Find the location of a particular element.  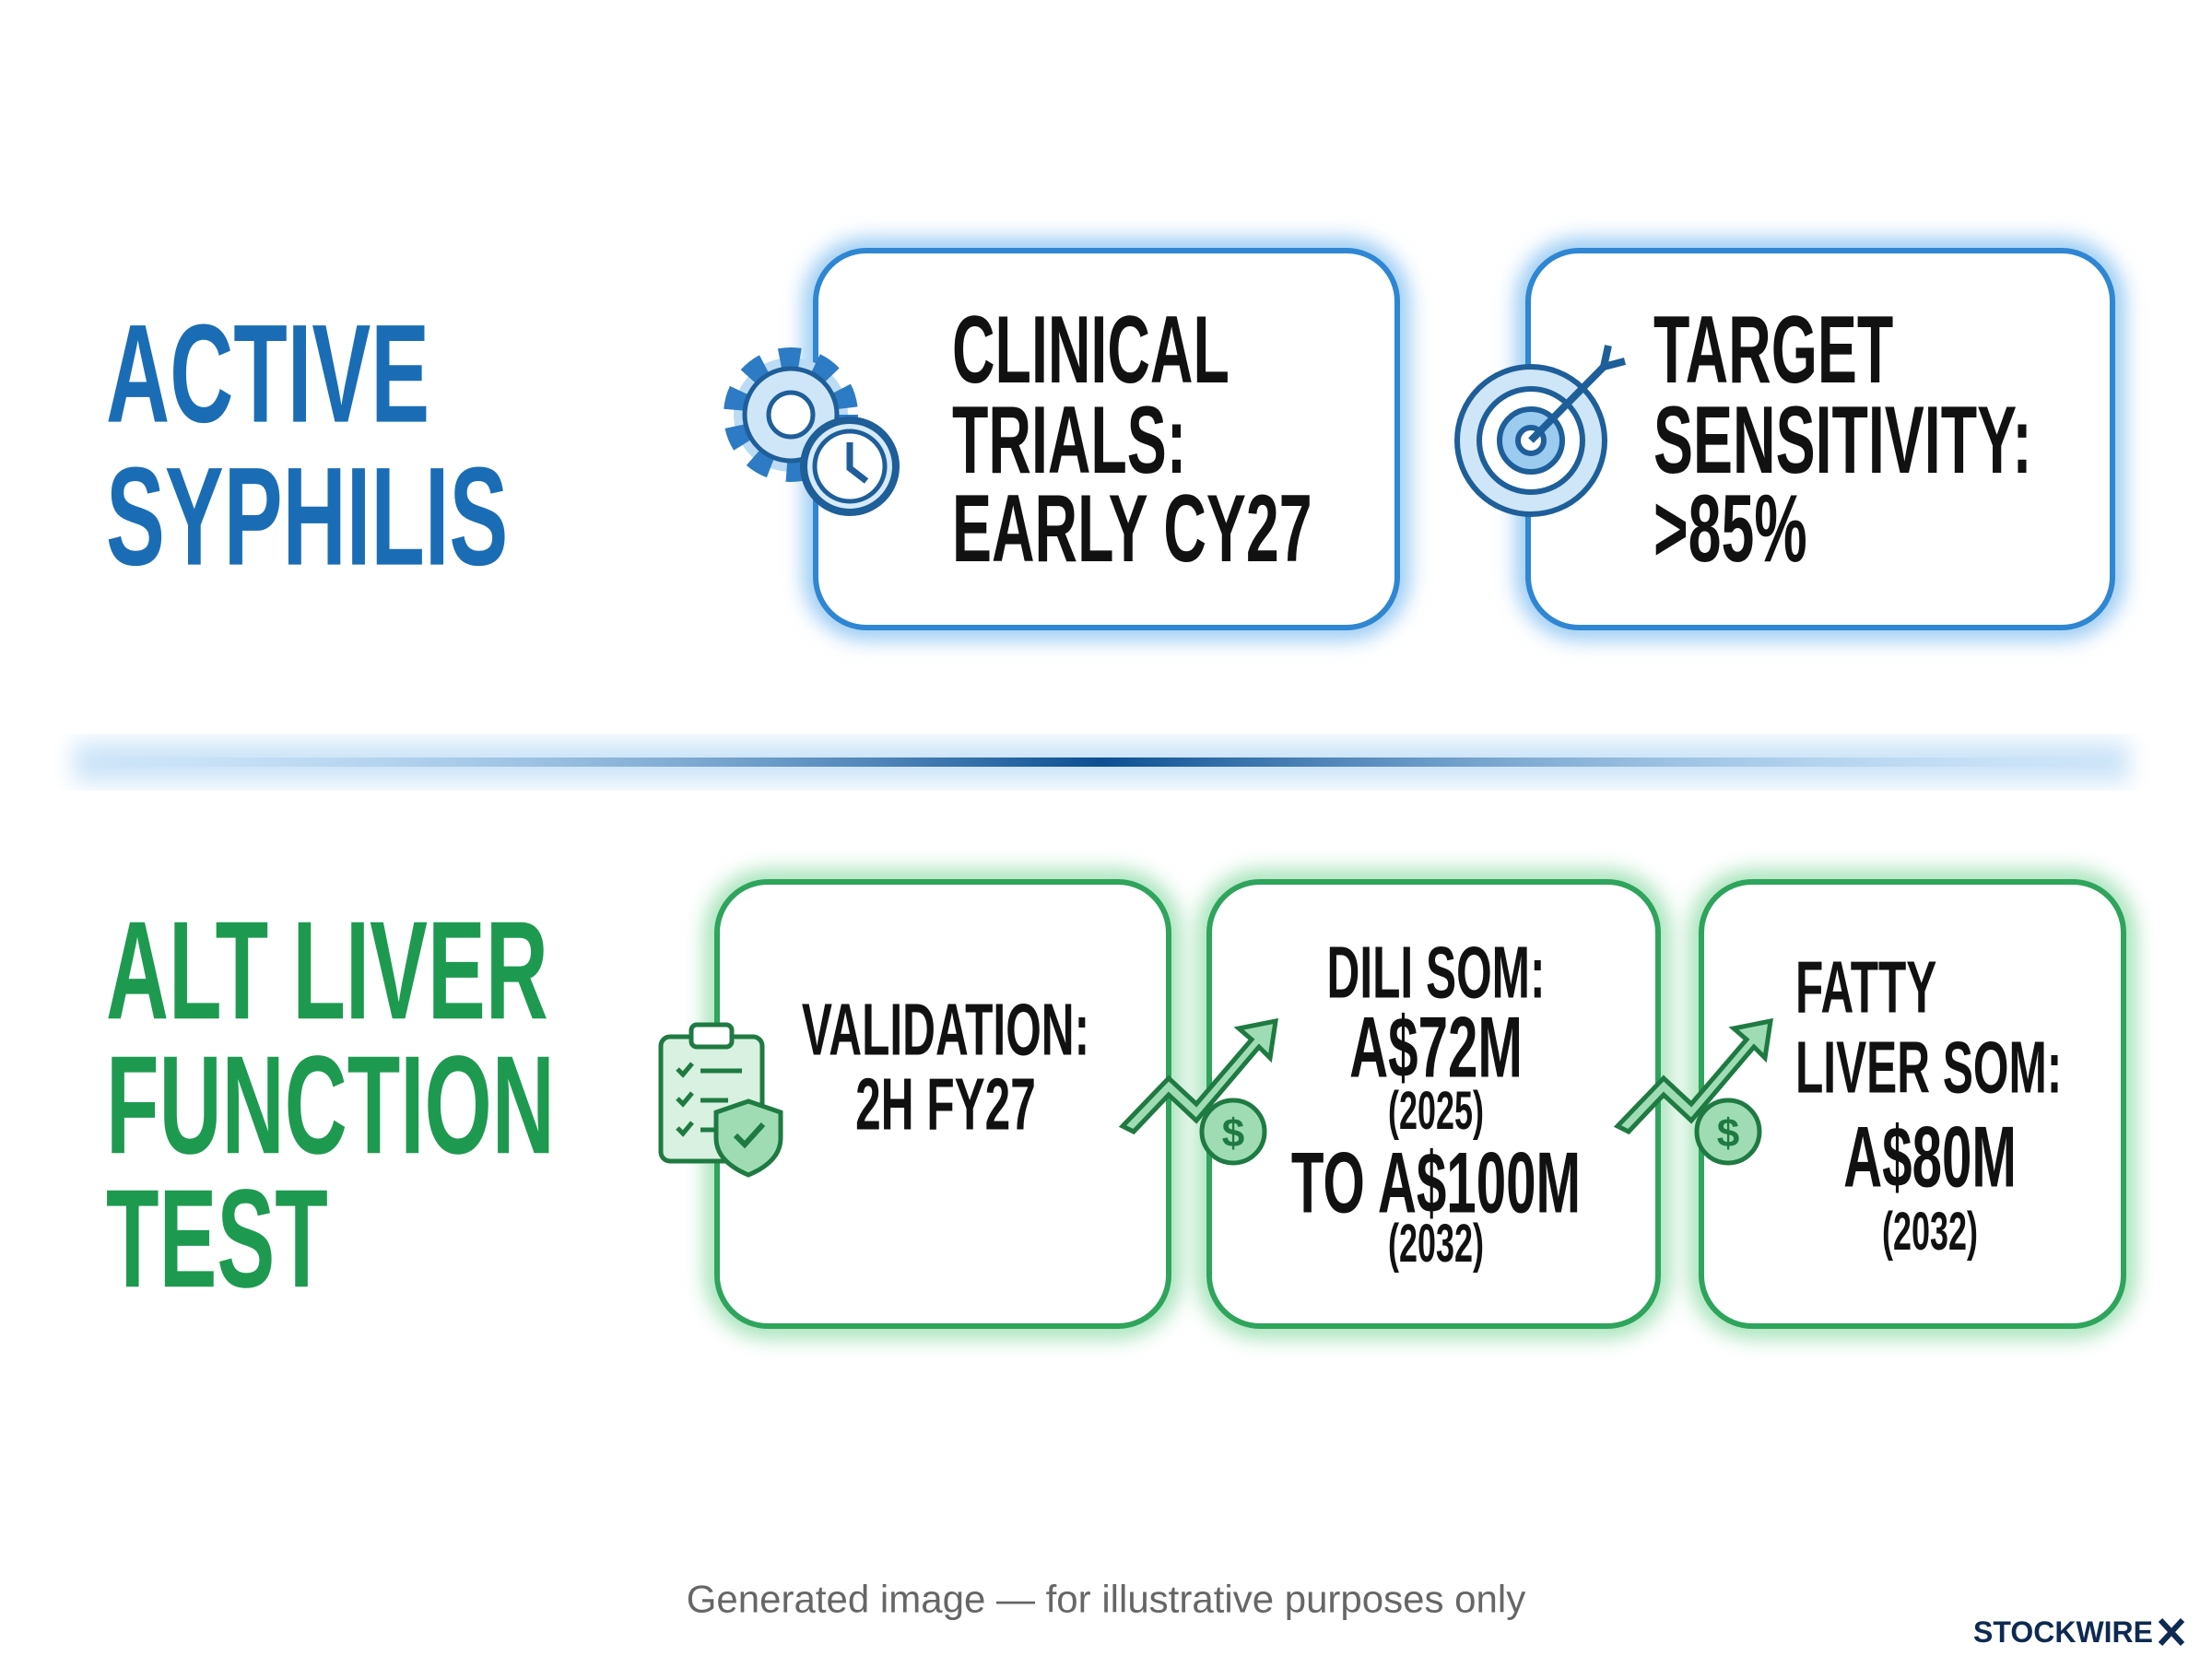

section-title: ALT LIVER FUNCTION TEST is located at coordinates (330, 1104).